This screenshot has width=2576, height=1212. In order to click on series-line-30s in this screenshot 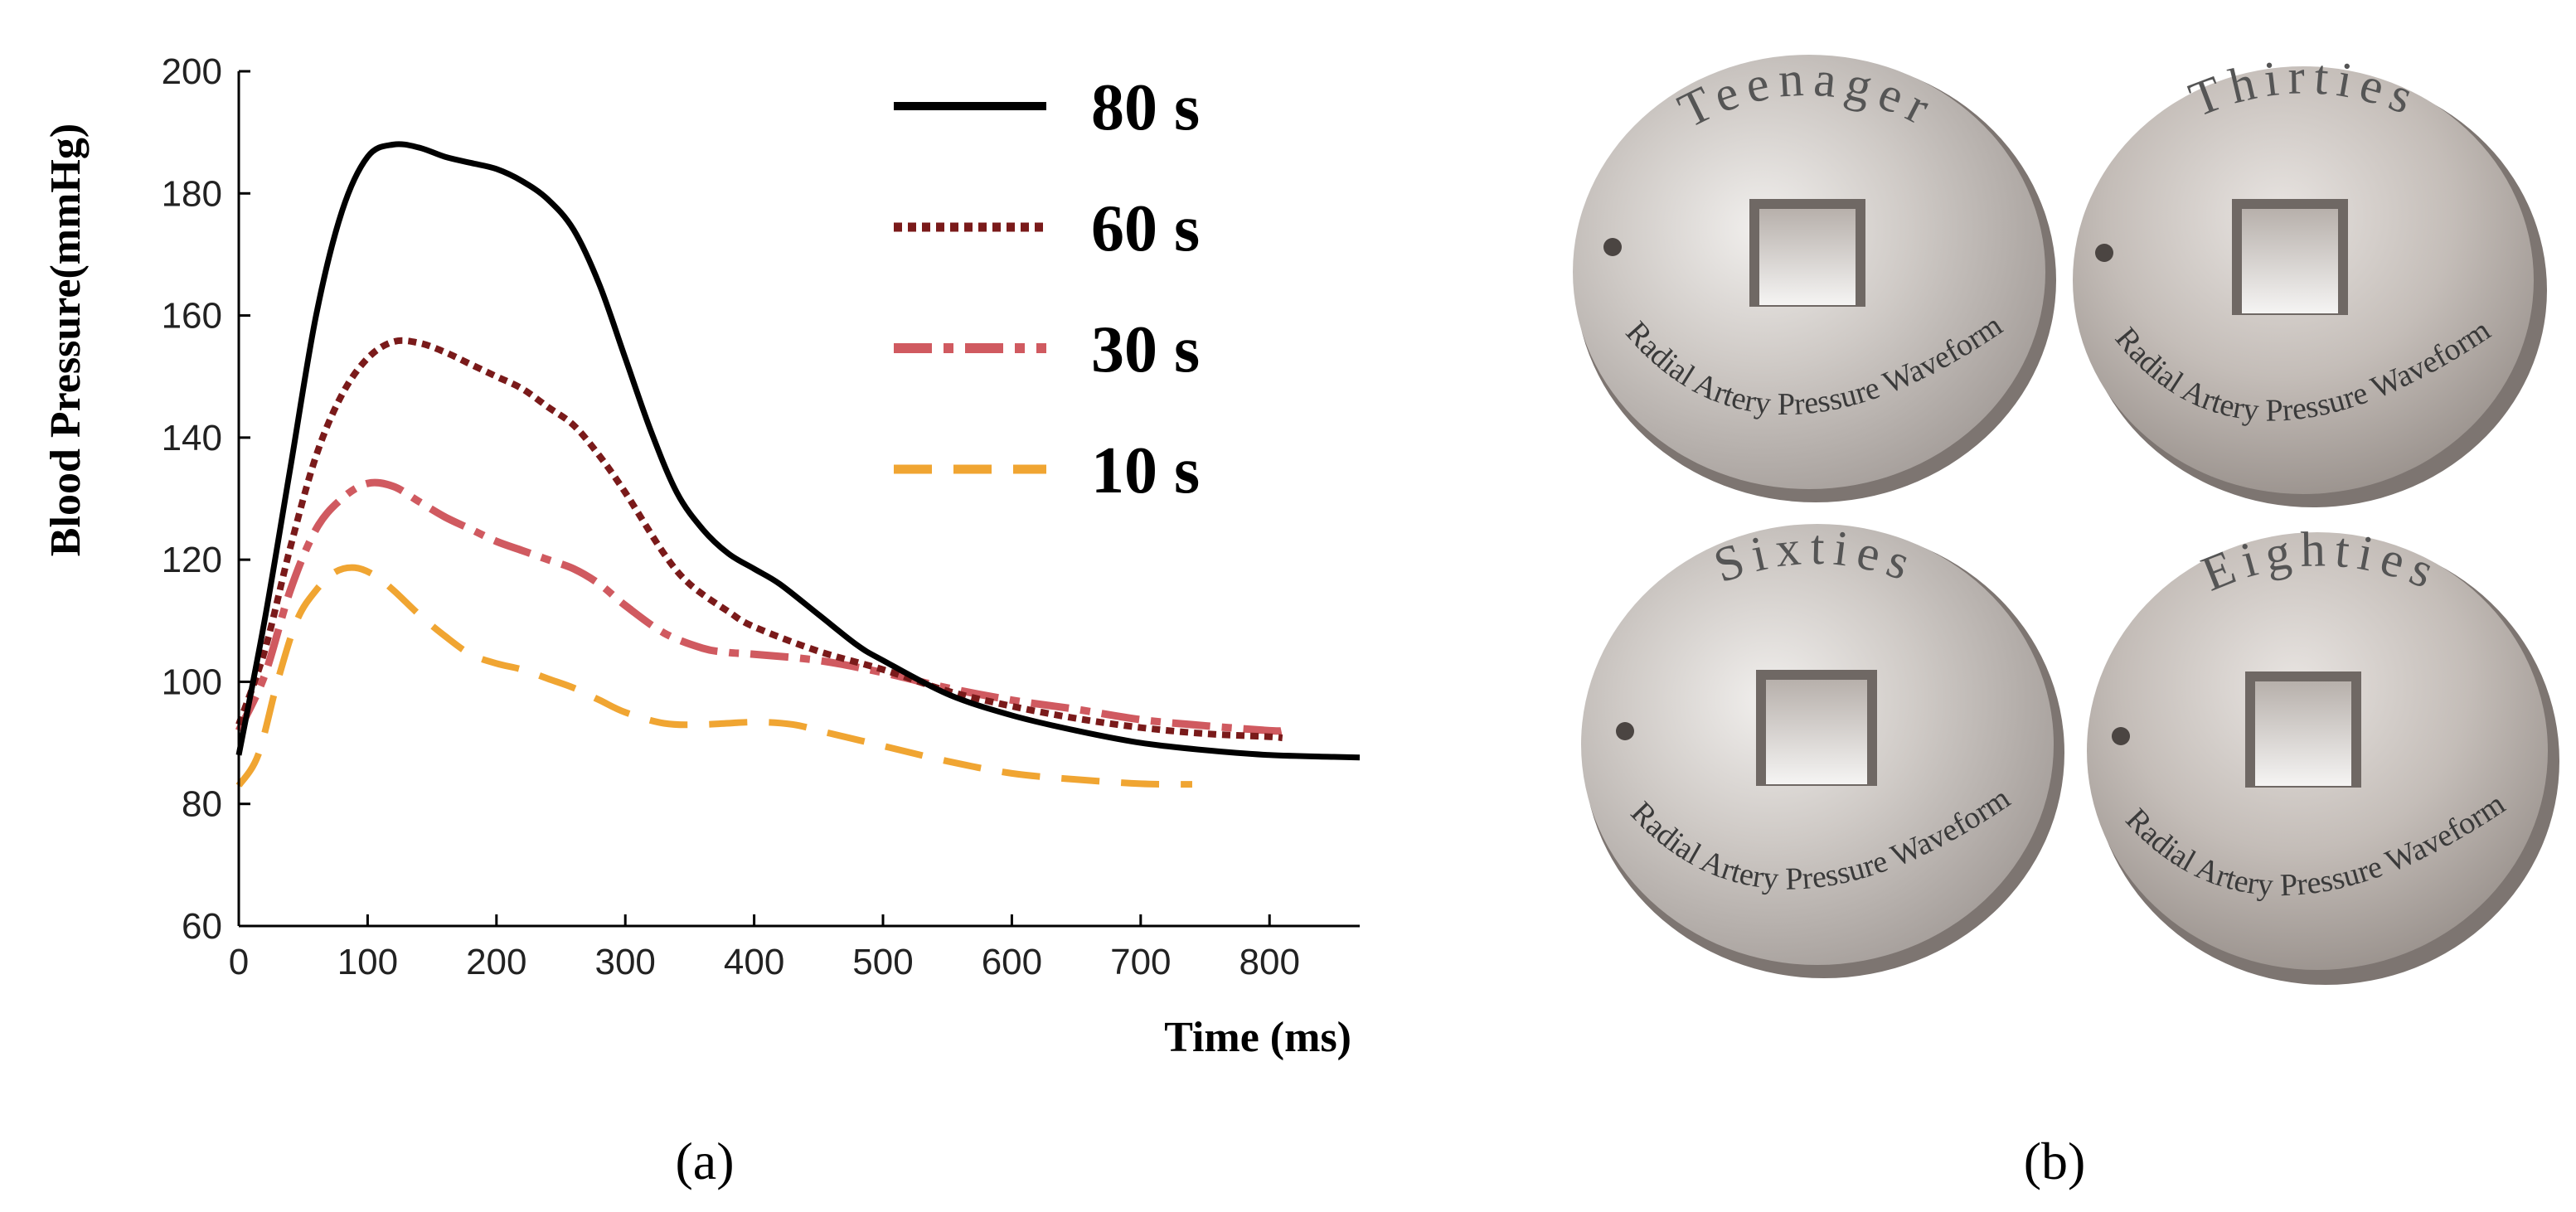, I will do `click(759, 607)`.